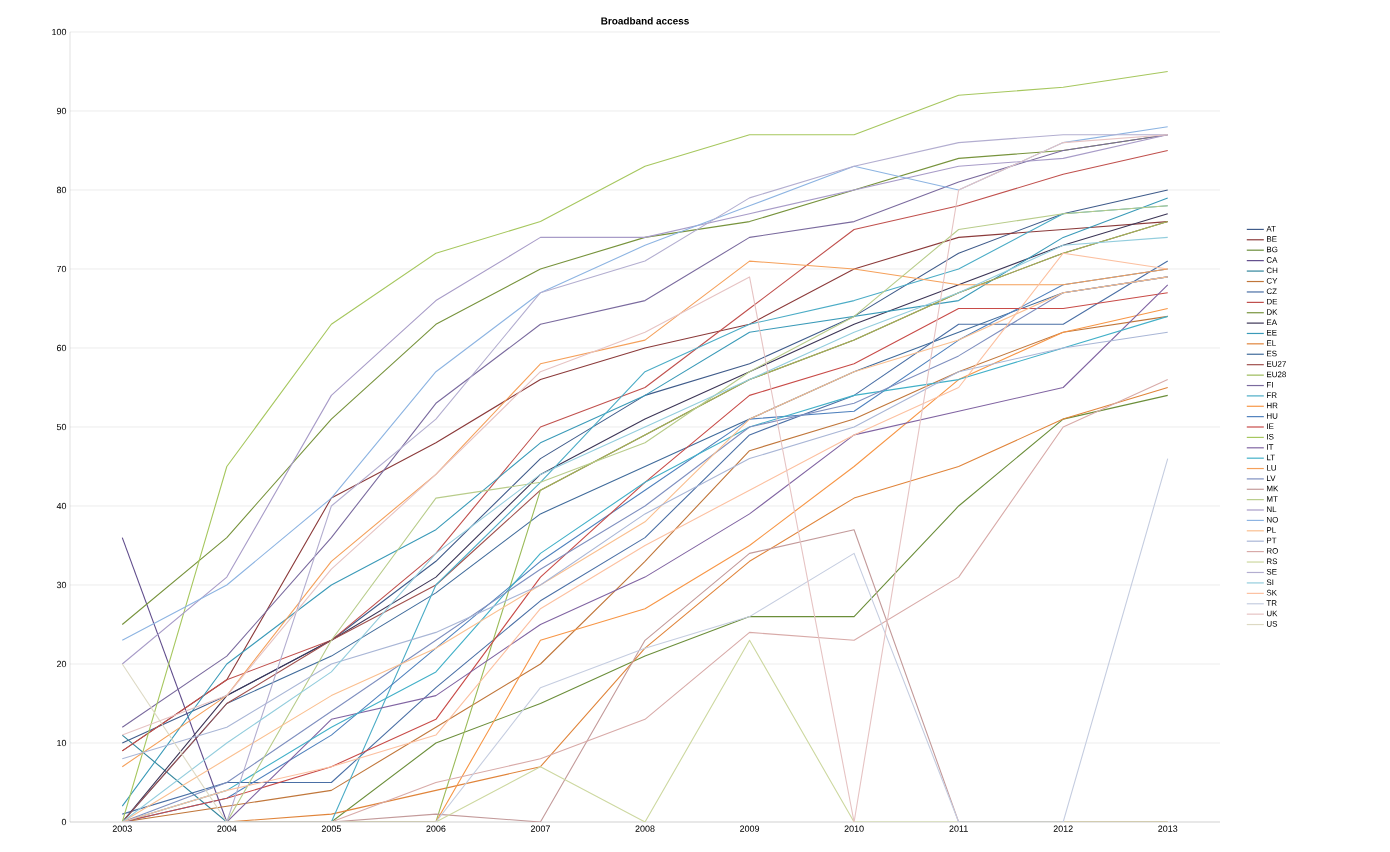  What do you see at coordinates (122, 828) in the screenshot?
I see `x-tick-label: 2003` at bounding box center [122, 828].